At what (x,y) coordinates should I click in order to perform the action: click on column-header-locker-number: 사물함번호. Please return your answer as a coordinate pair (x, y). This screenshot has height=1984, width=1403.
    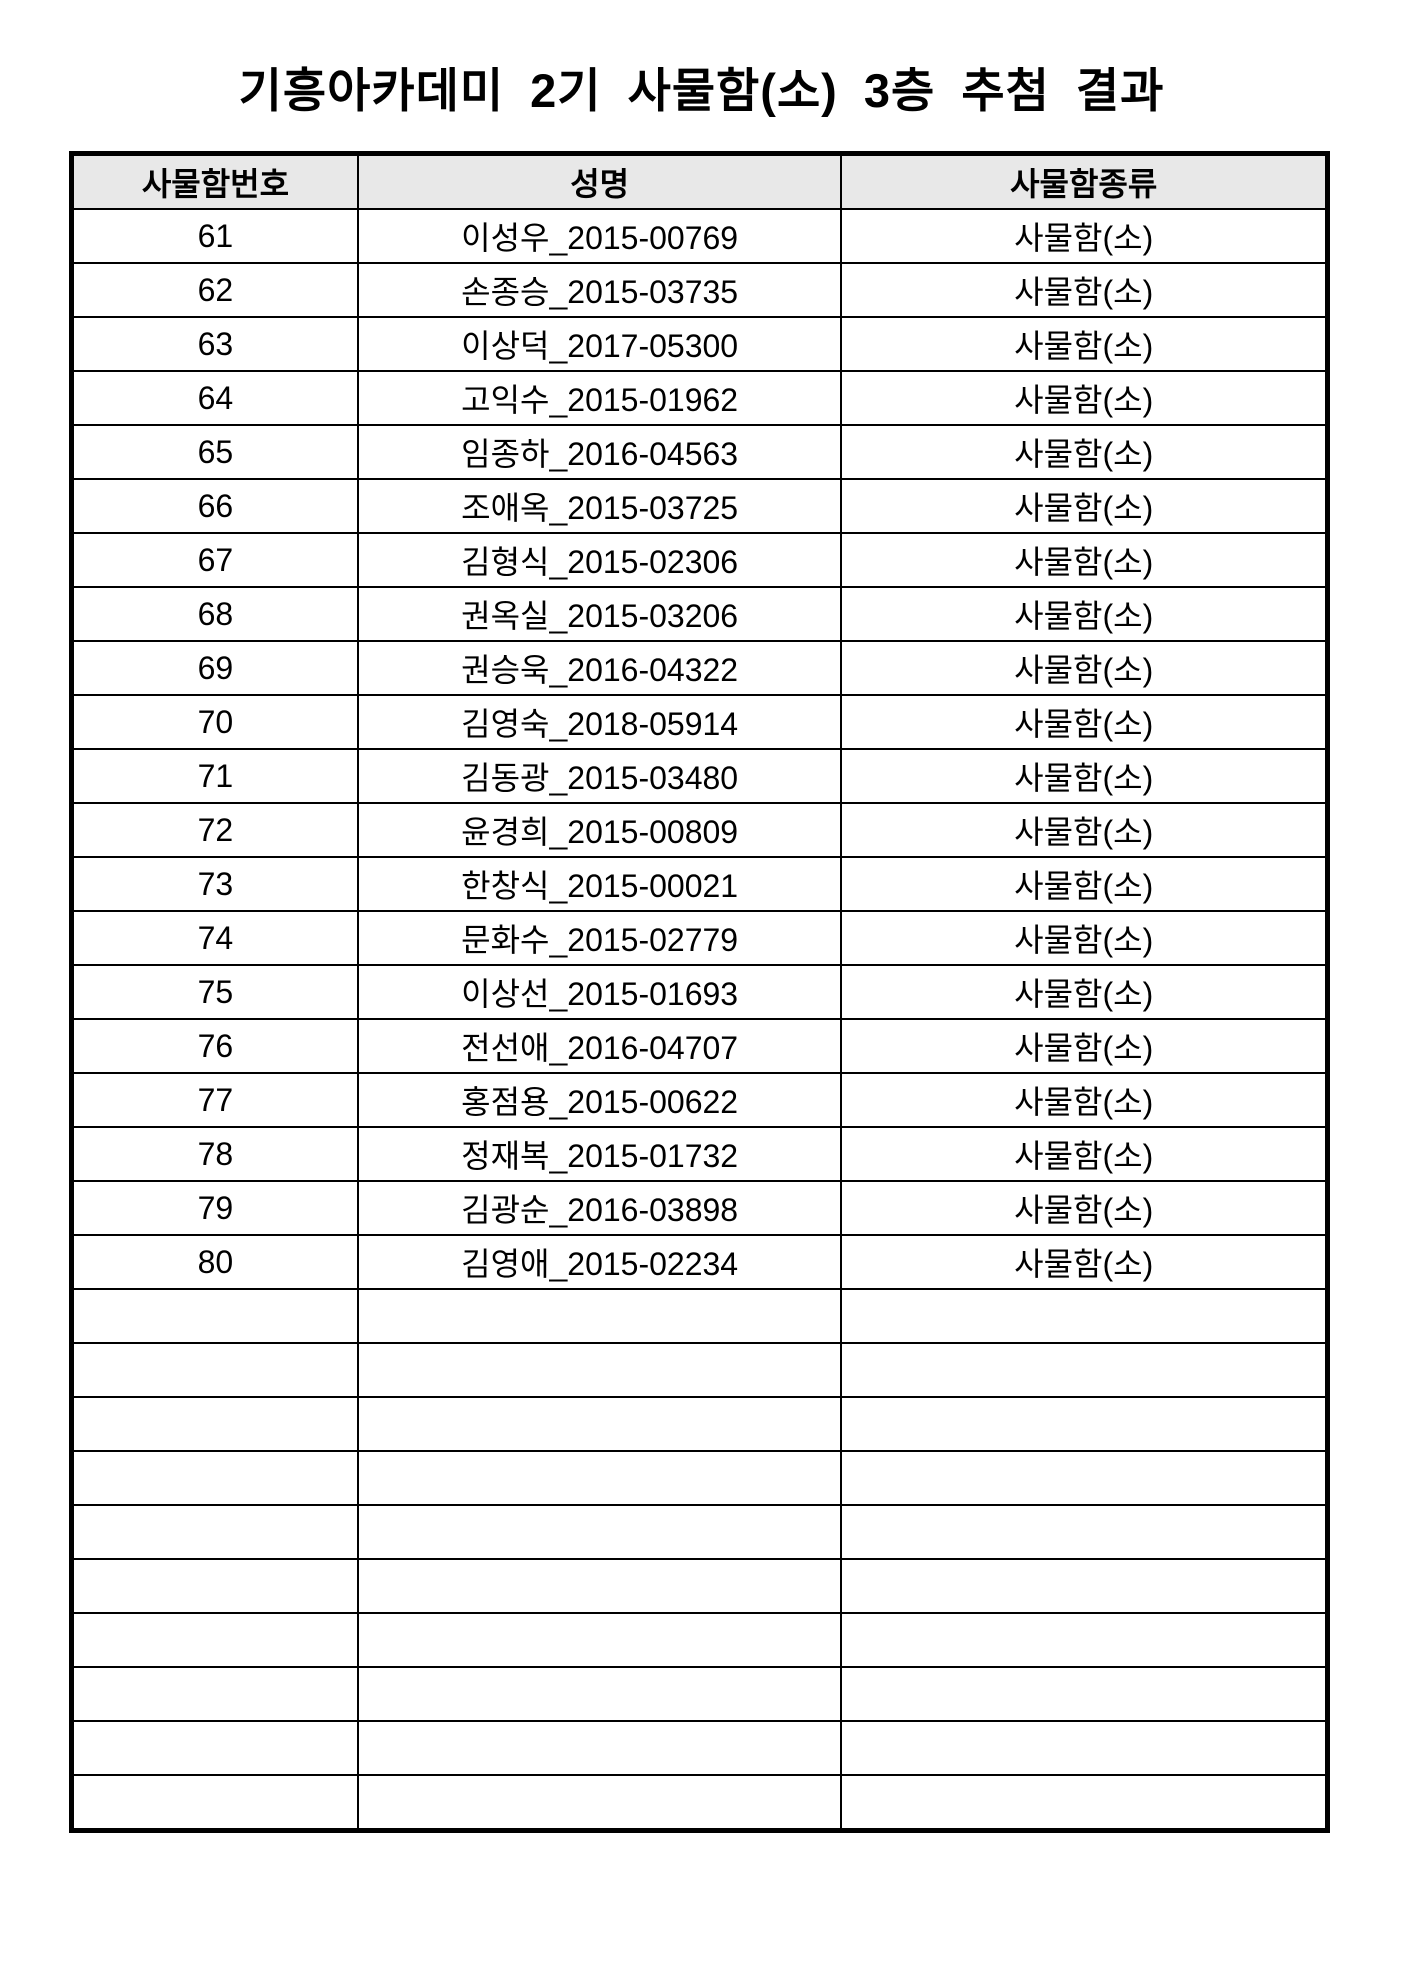
    Looking at the image, I should click on (214, 181).